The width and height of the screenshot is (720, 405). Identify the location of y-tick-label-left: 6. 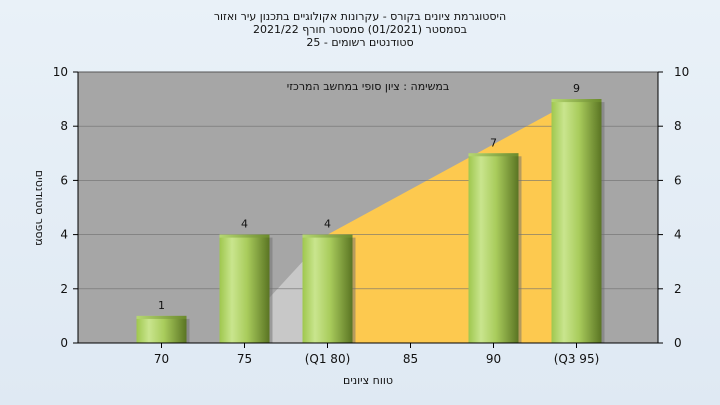
(64, 180).